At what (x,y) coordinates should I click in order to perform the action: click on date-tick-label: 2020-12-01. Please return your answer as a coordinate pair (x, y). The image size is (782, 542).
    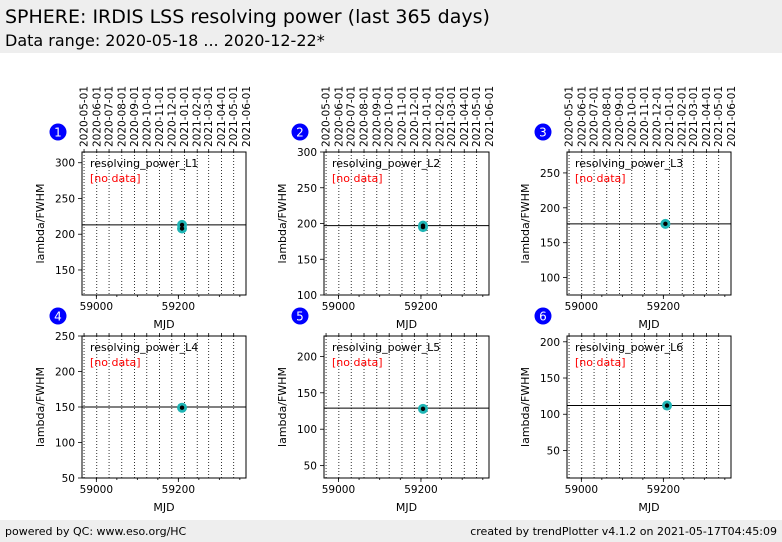
    Looking at the image, I should click on (415, 116).